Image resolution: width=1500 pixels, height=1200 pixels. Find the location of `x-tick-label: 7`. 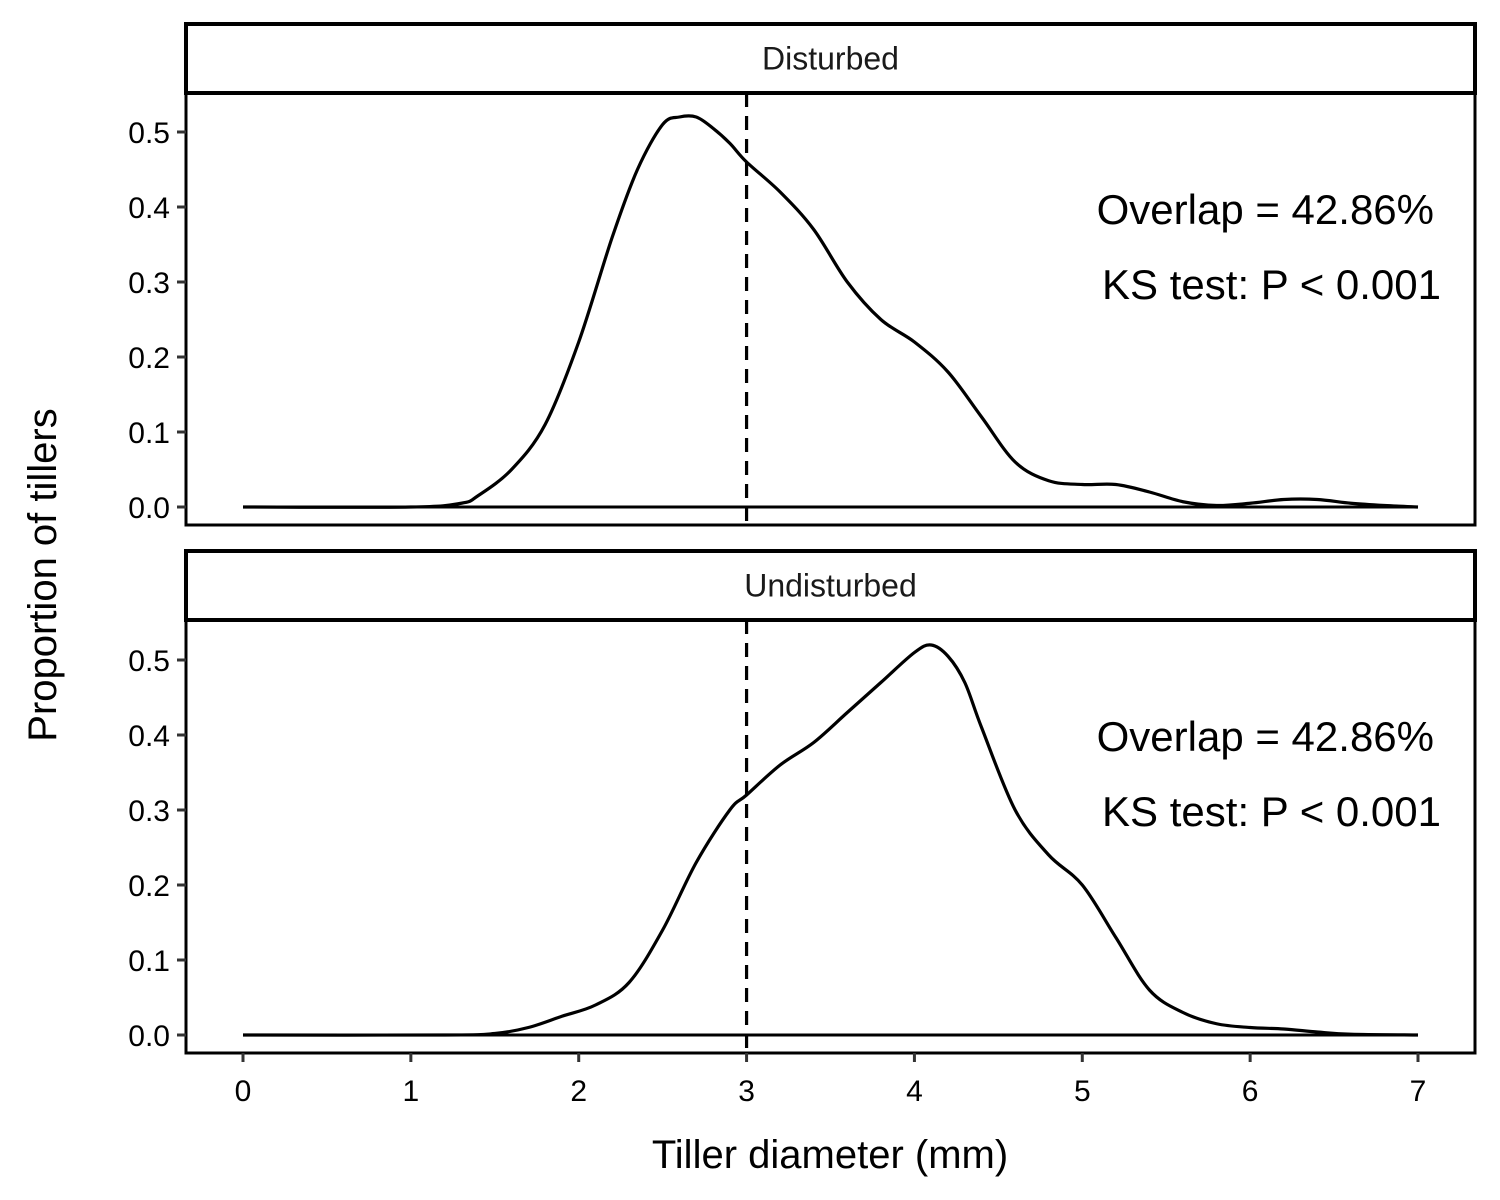

x-tick-label: 7 is located at coordinates (1418, 1091).